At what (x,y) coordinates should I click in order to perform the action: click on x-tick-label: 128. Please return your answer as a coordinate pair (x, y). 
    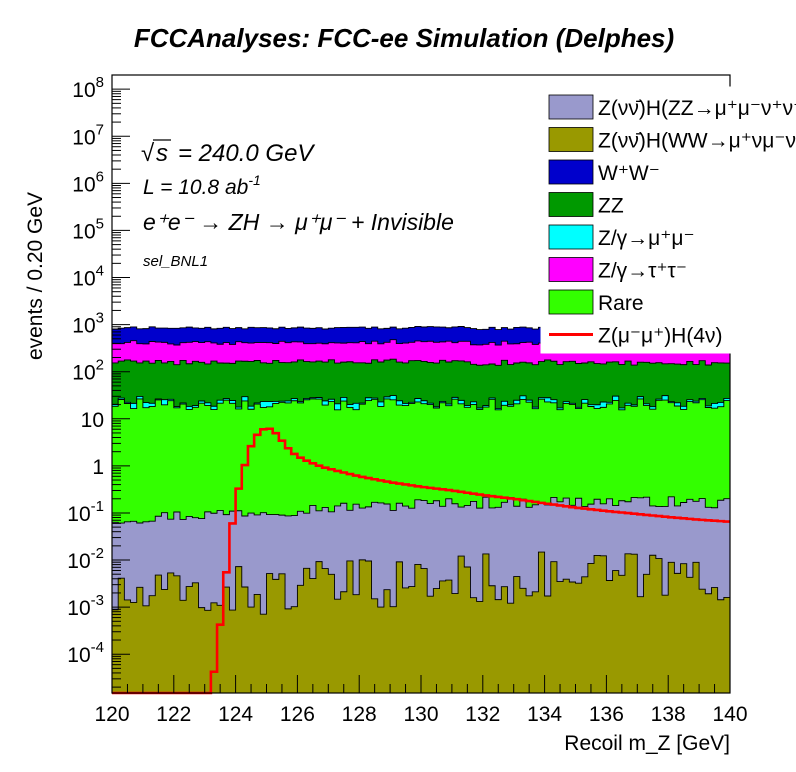
    Looking at the image, I should click on (359, 714).